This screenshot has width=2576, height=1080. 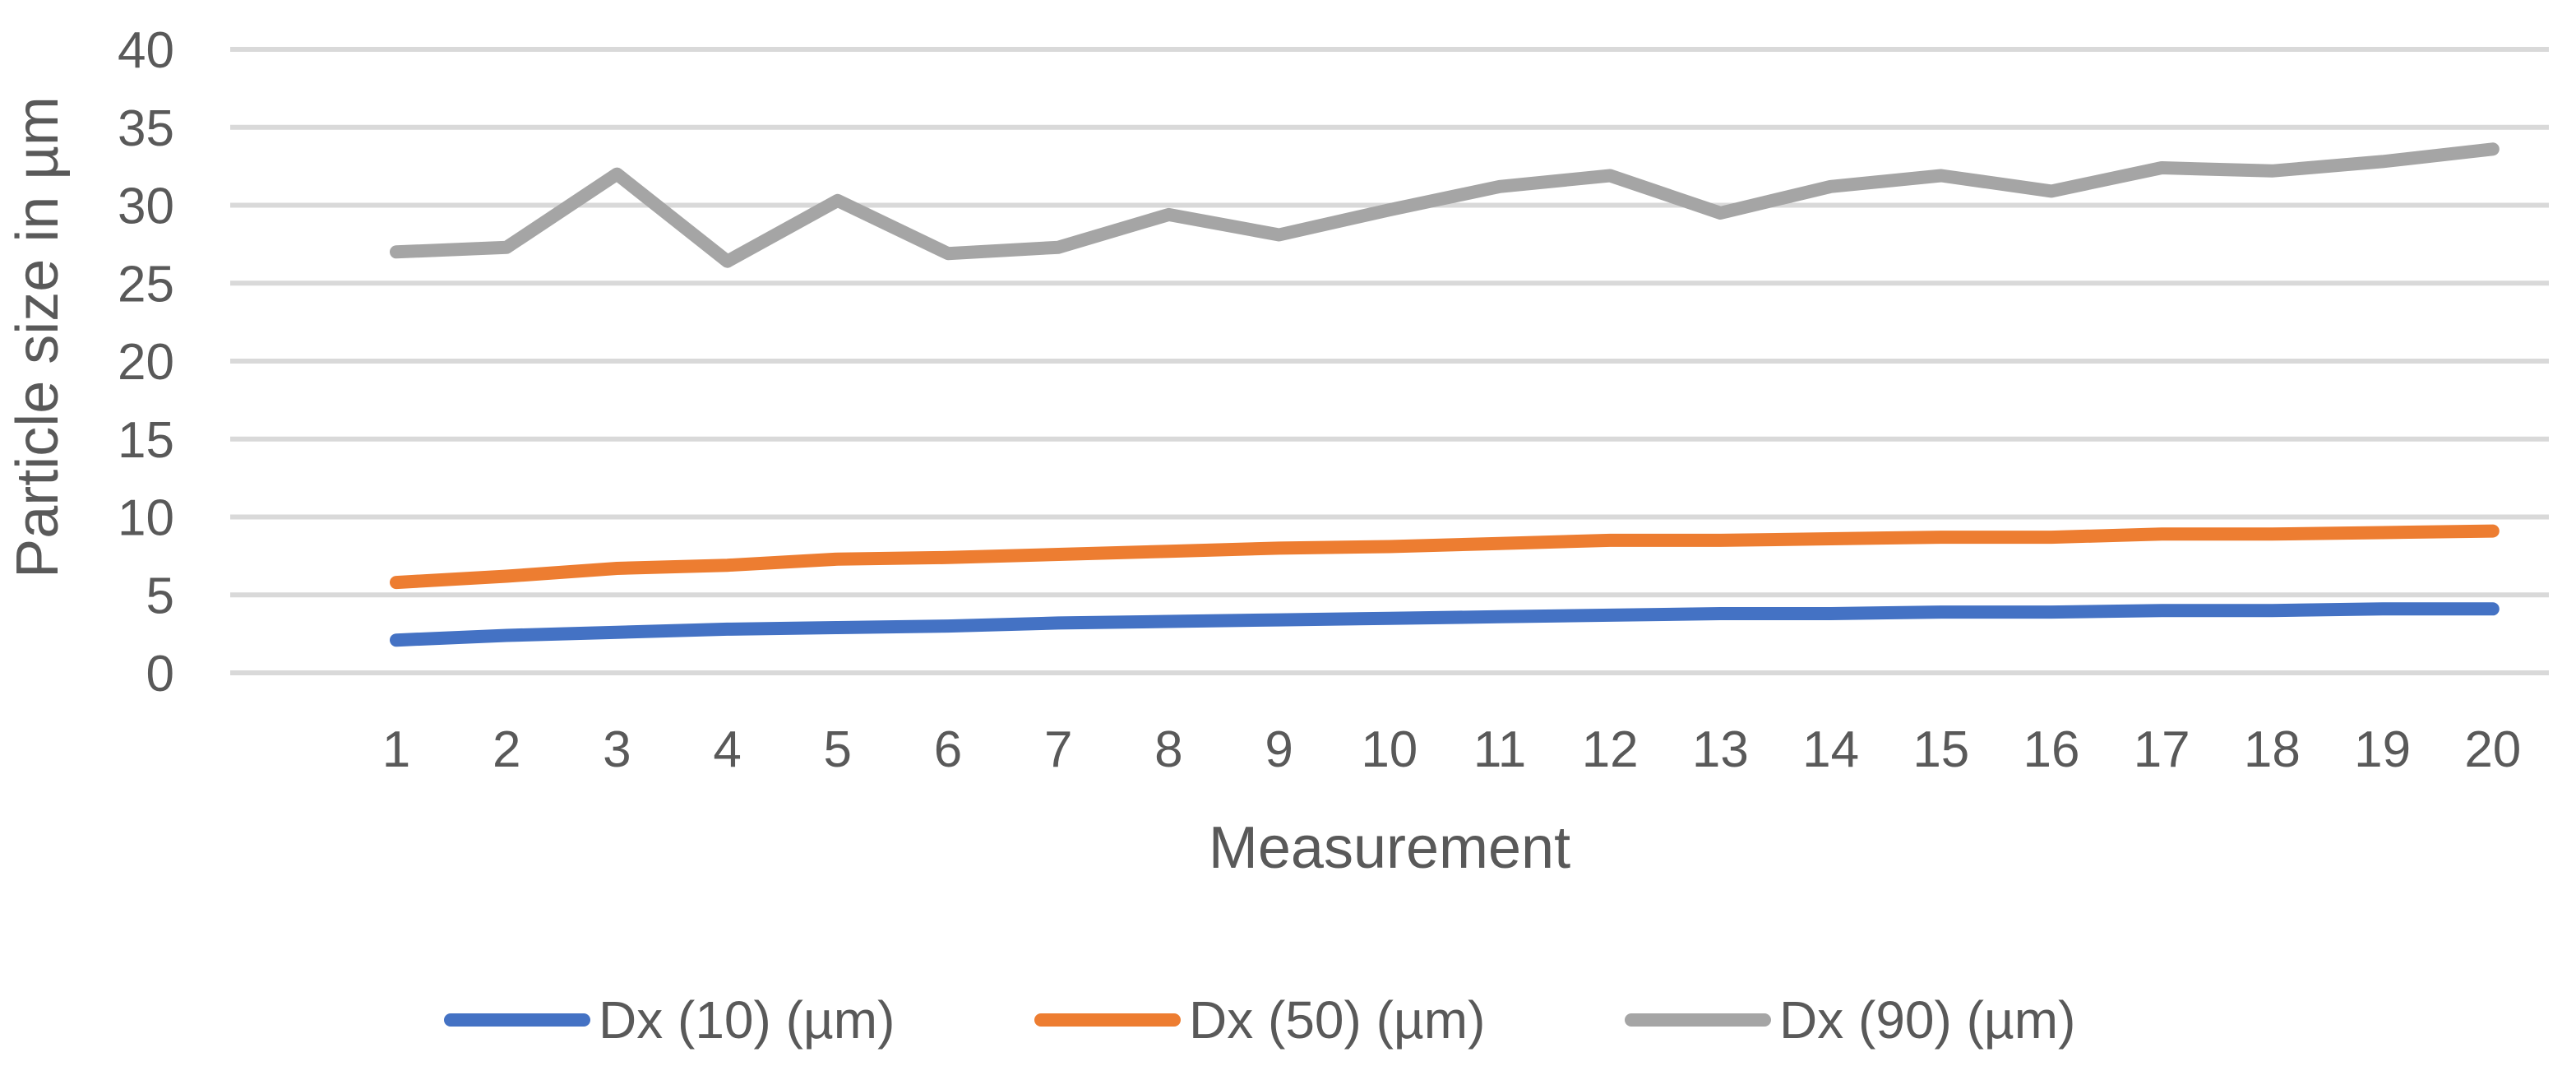 What do you see at coordinates (1940, 750) in the screenshot?
I see `x-tick-label-15: 15` at bounding box center [1940, 750].